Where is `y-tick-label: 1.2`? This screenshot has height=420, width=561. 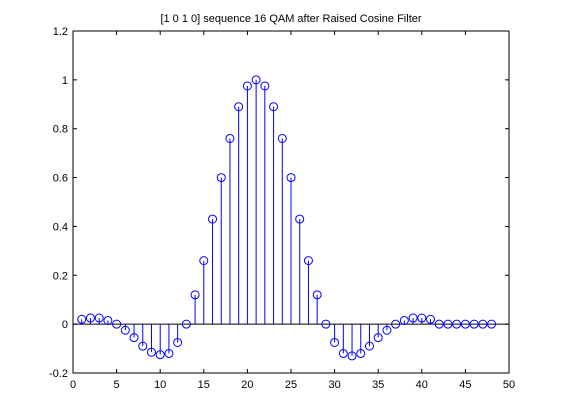
y-tick-label: 1.2 is located at coordinates (60, 32).